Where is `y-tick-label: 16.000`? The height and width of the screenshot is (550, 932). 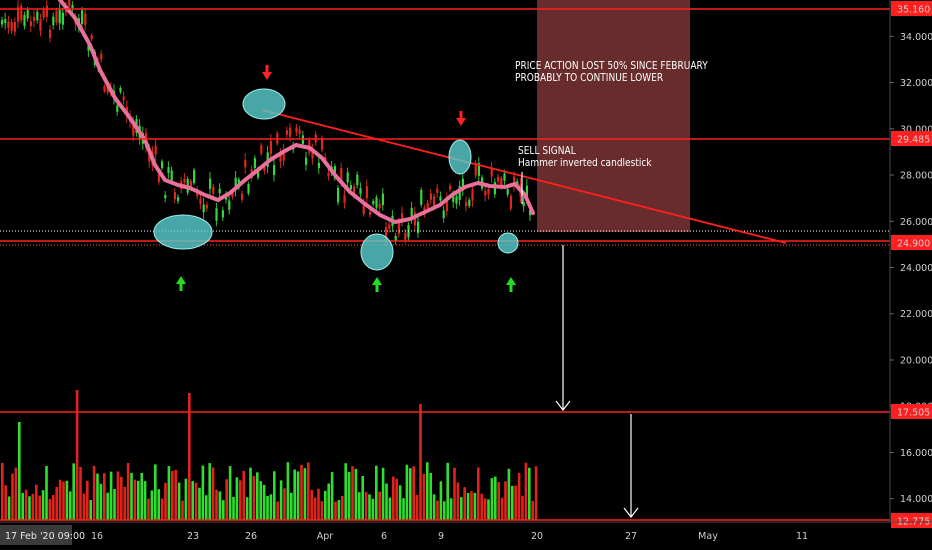
y-tick-label: 16.000 is located at coordinates (916, 453).